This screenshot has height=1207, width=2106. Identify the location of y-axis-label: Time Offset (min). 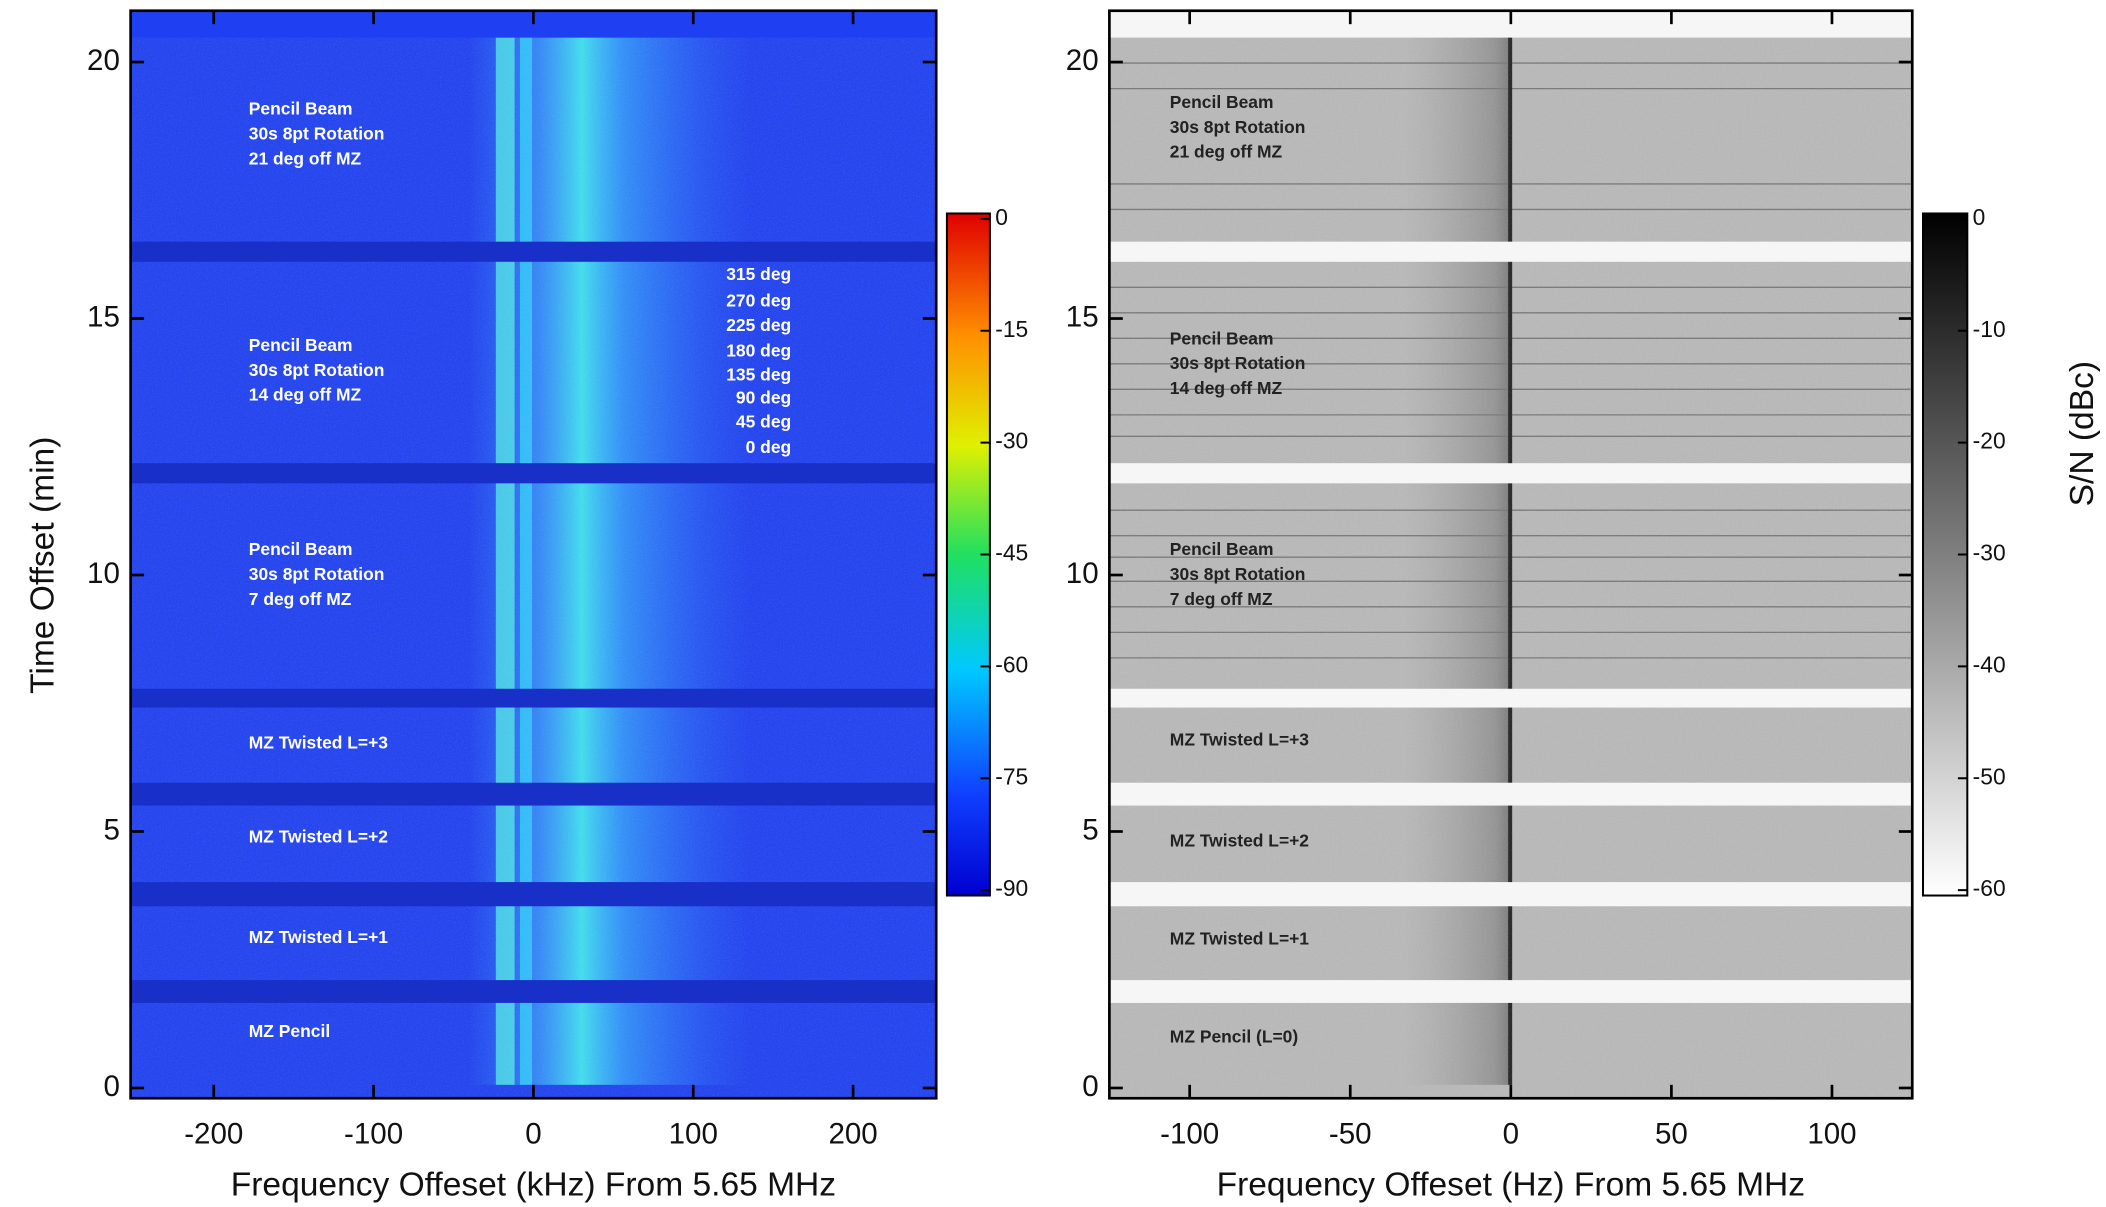
(43, 565).